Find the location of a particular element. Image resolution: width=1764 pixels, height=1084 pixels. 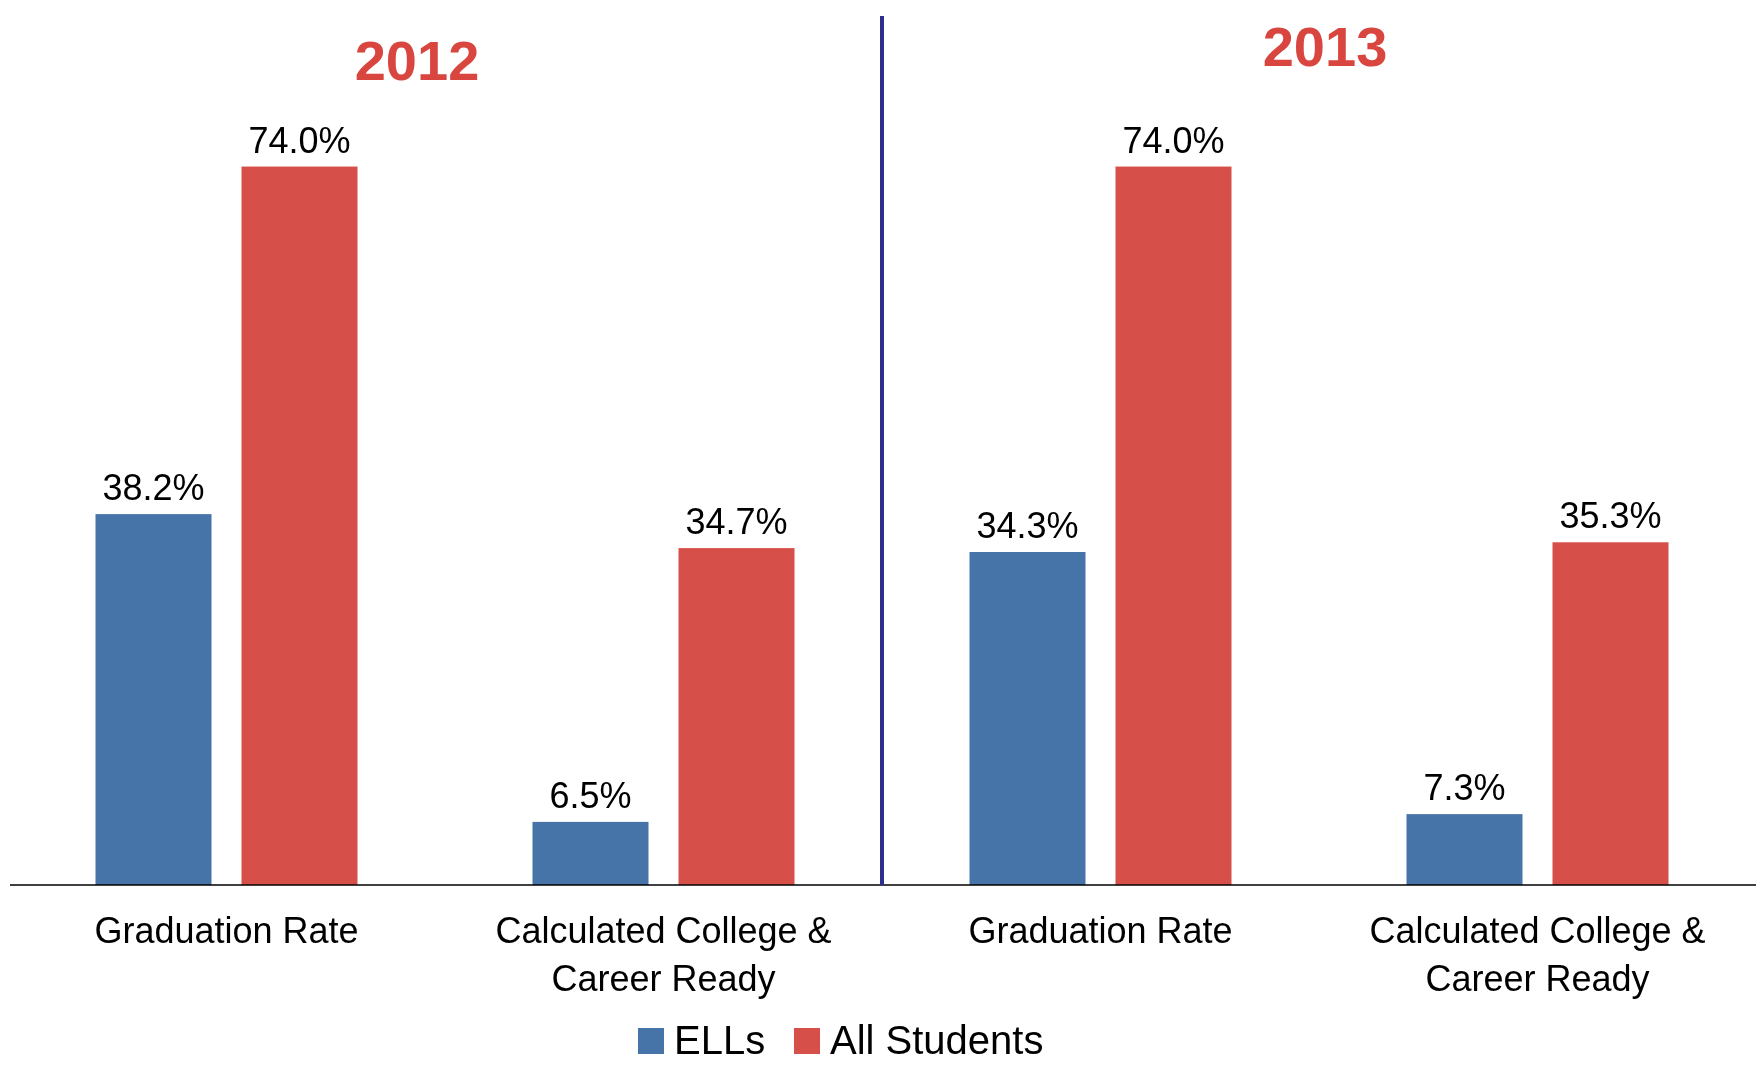

data-label: 34.3% is located at coordinates (1027, 525).